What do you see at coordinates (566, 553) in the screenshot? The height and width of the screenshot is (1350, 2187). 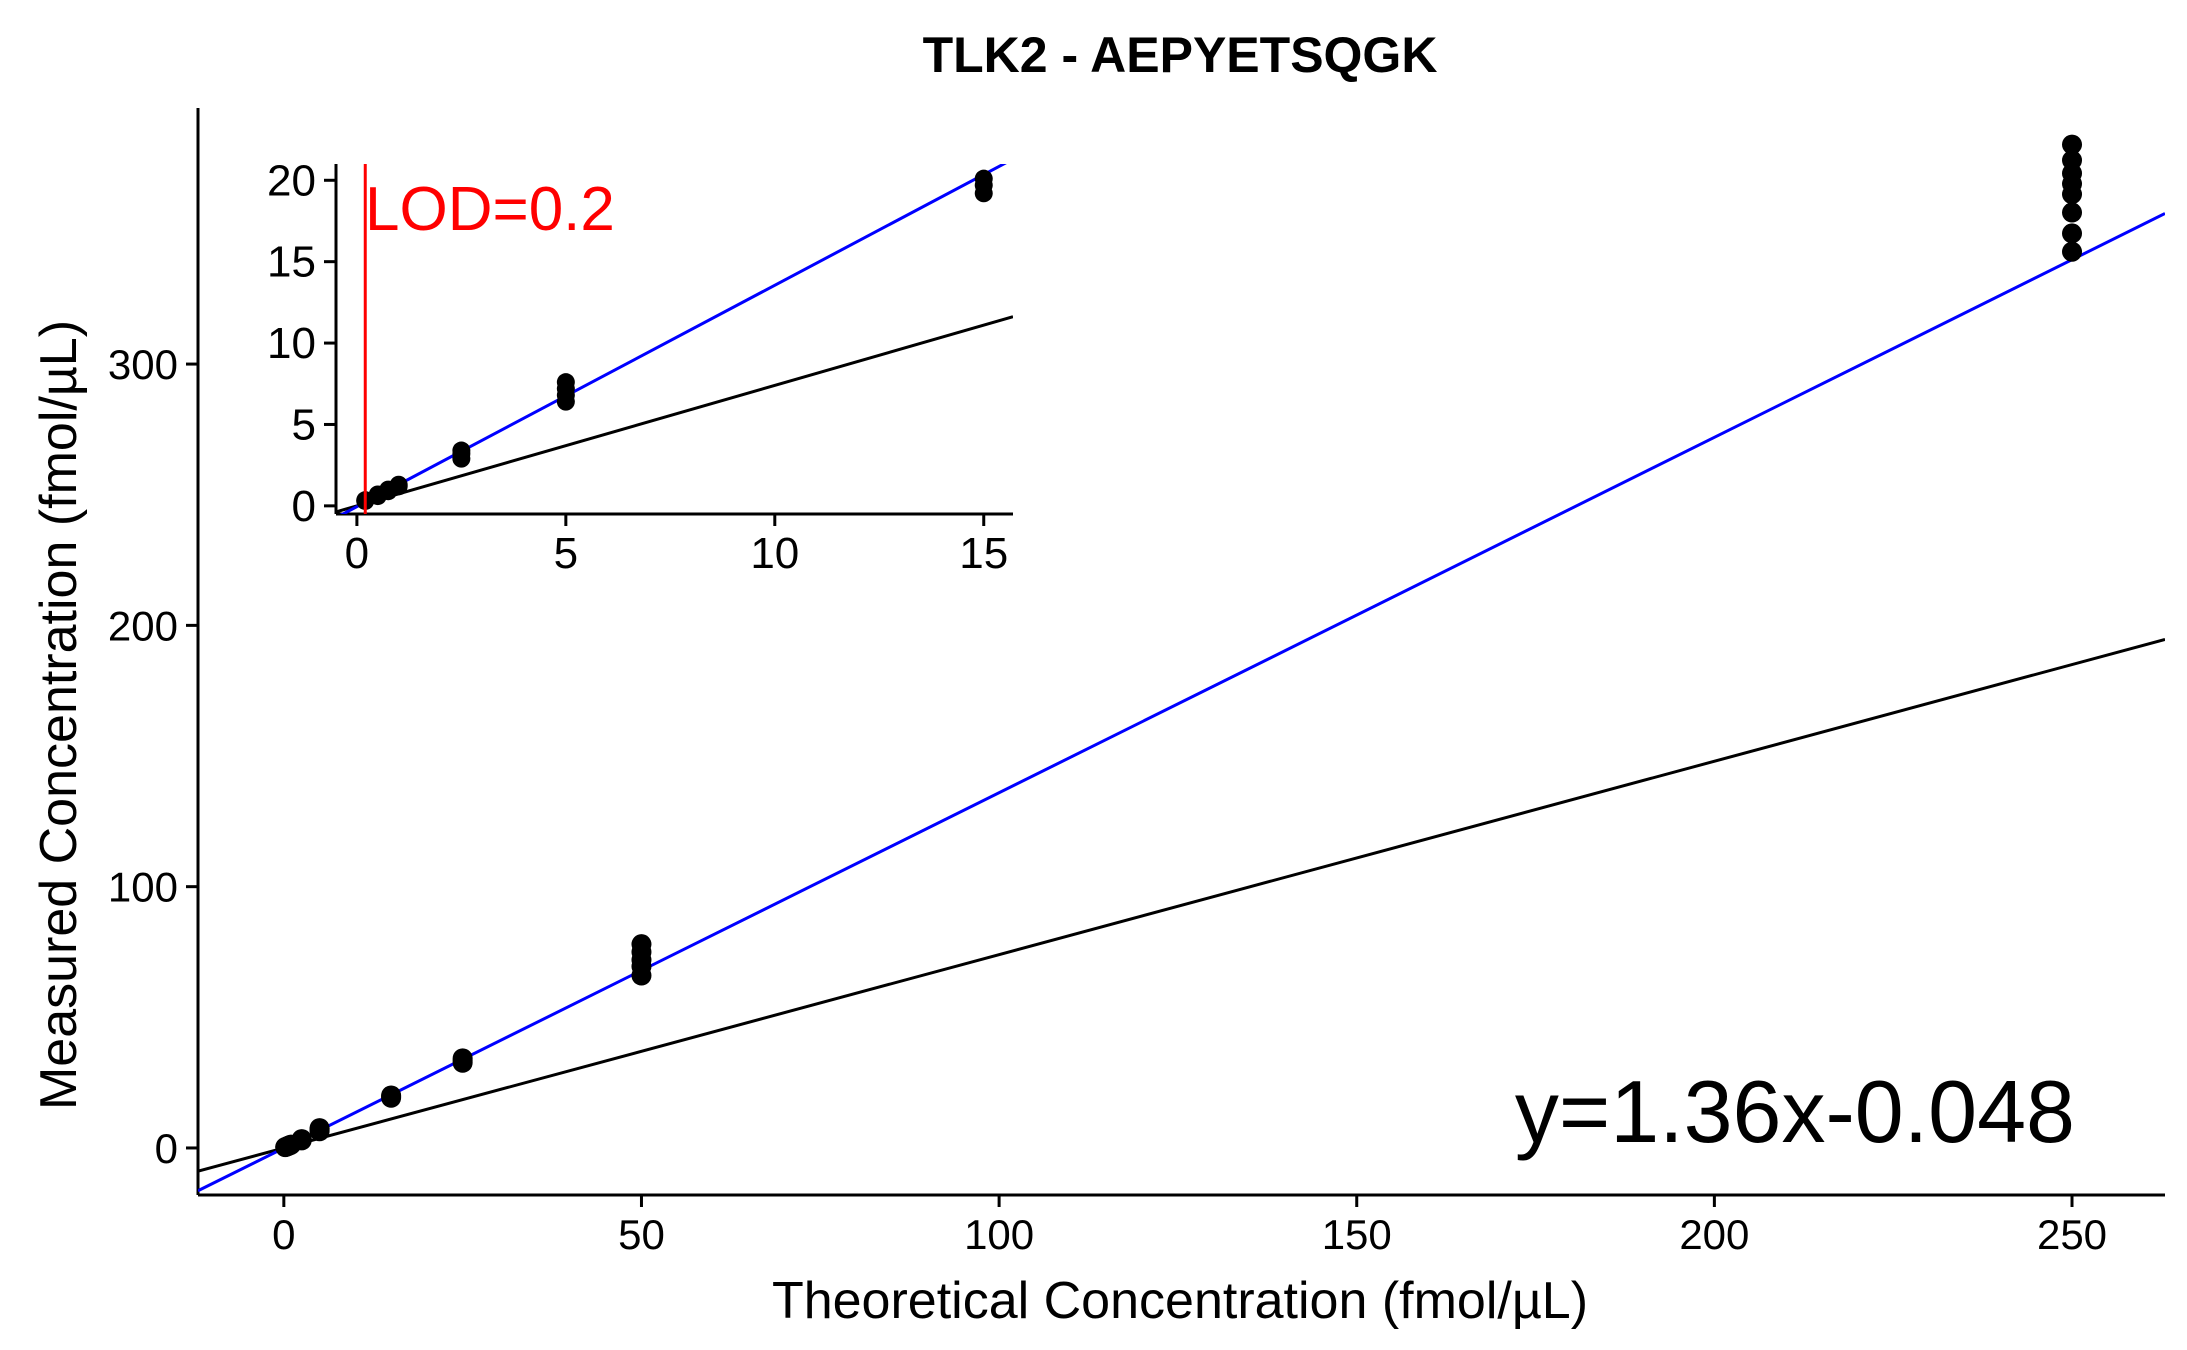 I see `inset-x-tick-label: 5` at bounding box center [566, 553].